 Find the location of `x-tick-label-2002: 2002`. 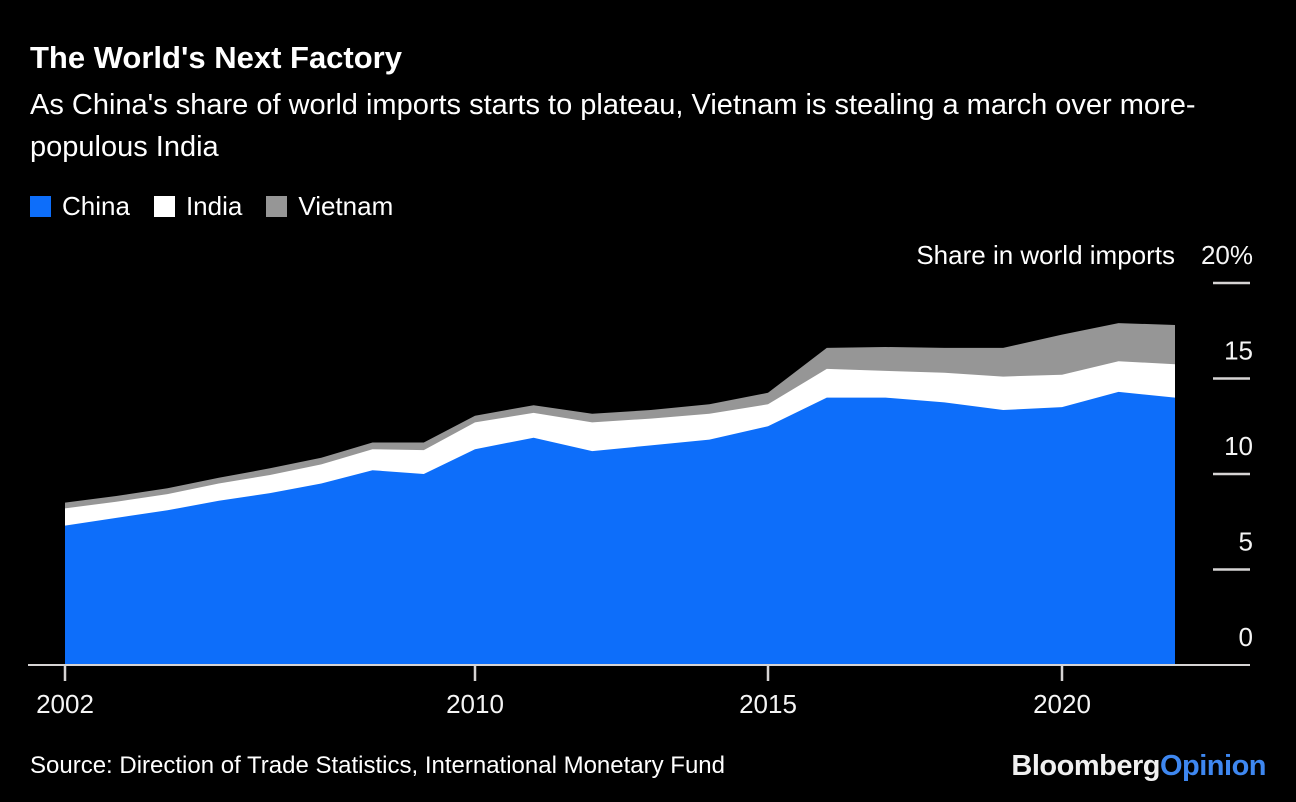

x-tick-label-2002: 2002 is located at coordinates (65, 704).